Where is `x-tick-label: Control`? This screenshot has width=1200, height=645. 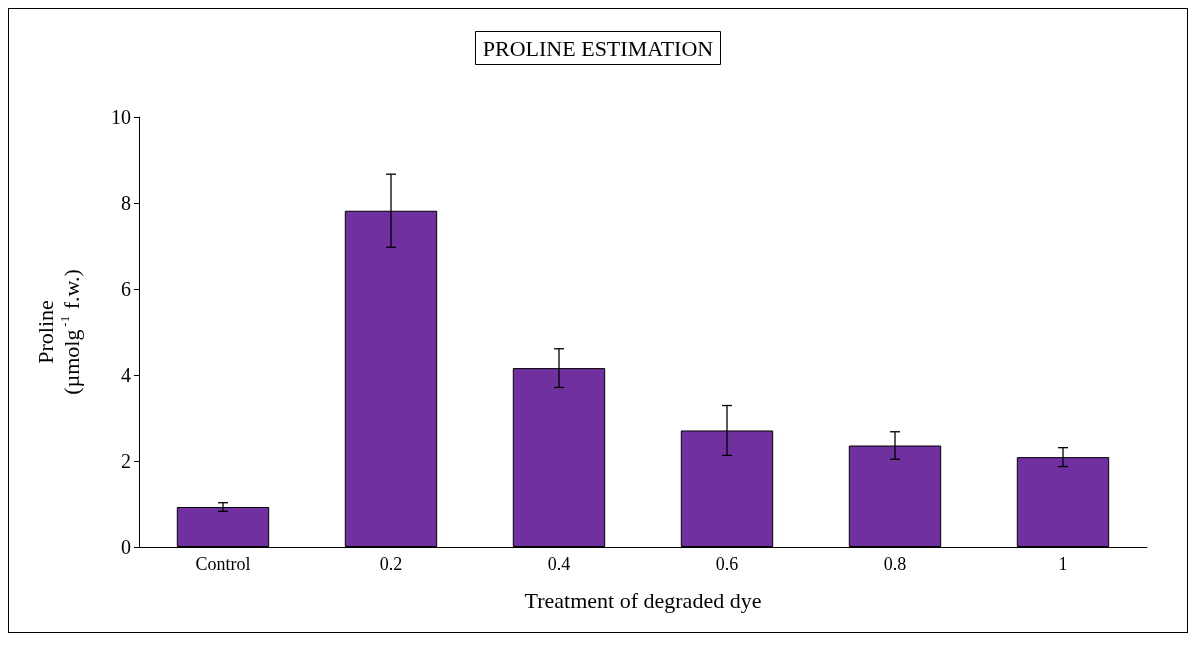
x-tick-label: Control is located at coordinates (223, 564).